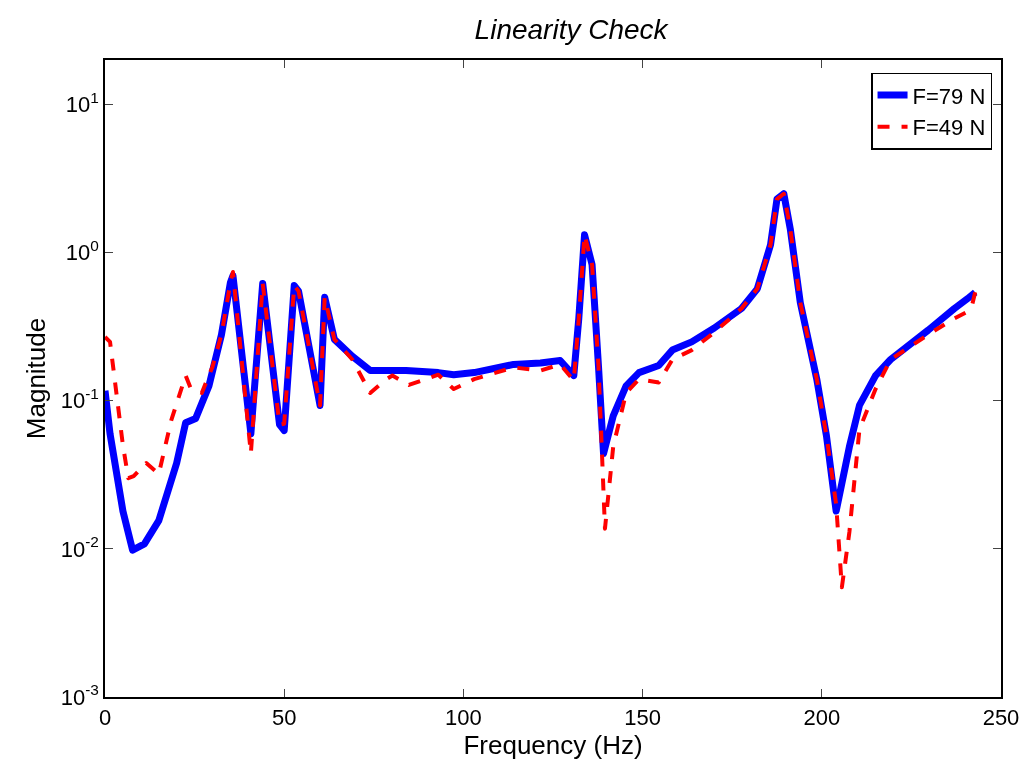 The height and width of the screenshot is (769, 1029). Describe the element at coordinates (949, 96) in the screenshot. I see `legend-label: F=79 N` at that location.